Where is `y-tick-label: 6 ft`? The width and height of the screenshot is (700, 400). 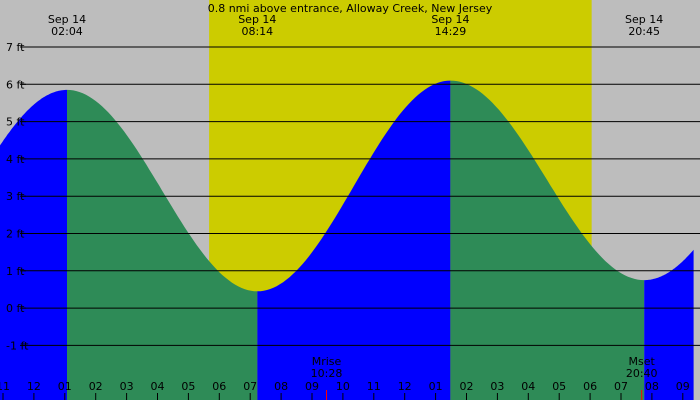 y-tick-label: 6 ft is located at coordinates (15, 84).